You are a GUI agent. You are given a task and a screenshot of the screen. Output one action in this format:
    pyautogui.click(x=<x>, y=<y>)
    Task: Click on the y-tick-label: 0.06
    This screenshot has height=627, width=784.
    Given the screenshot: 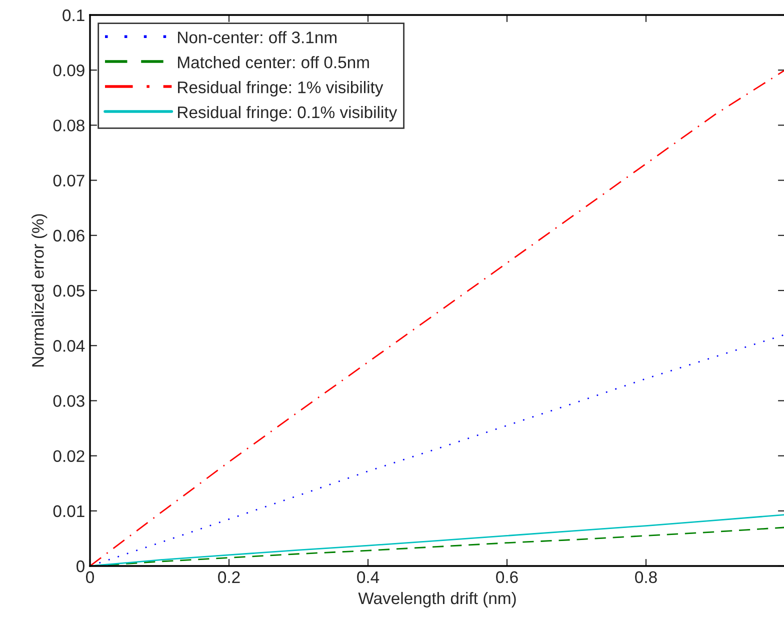 What is the action you would take?
    pyautogui.click(x=68, y=236)
    